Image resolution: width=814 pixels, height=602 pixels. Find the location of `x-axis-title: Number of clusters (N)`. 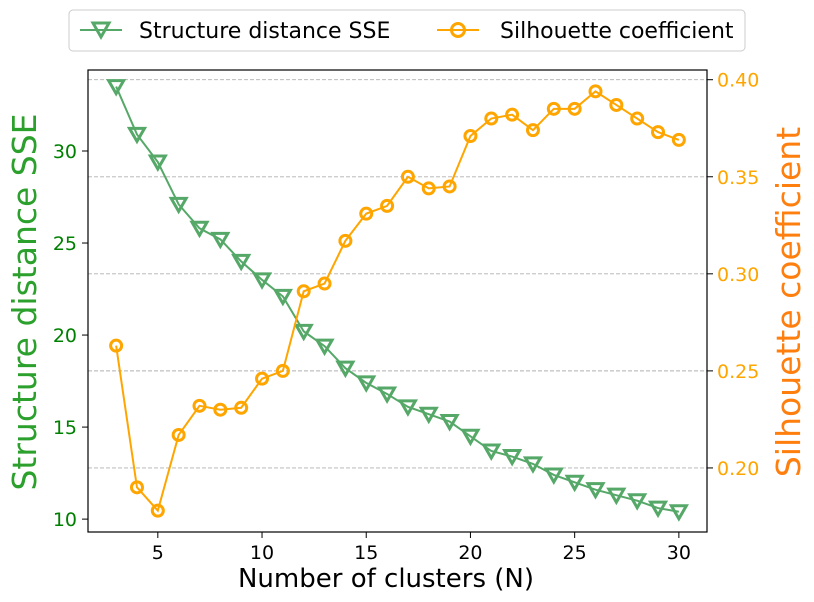

x-axis-title: Number of clusters (N) is located at coordinates (386, 579).